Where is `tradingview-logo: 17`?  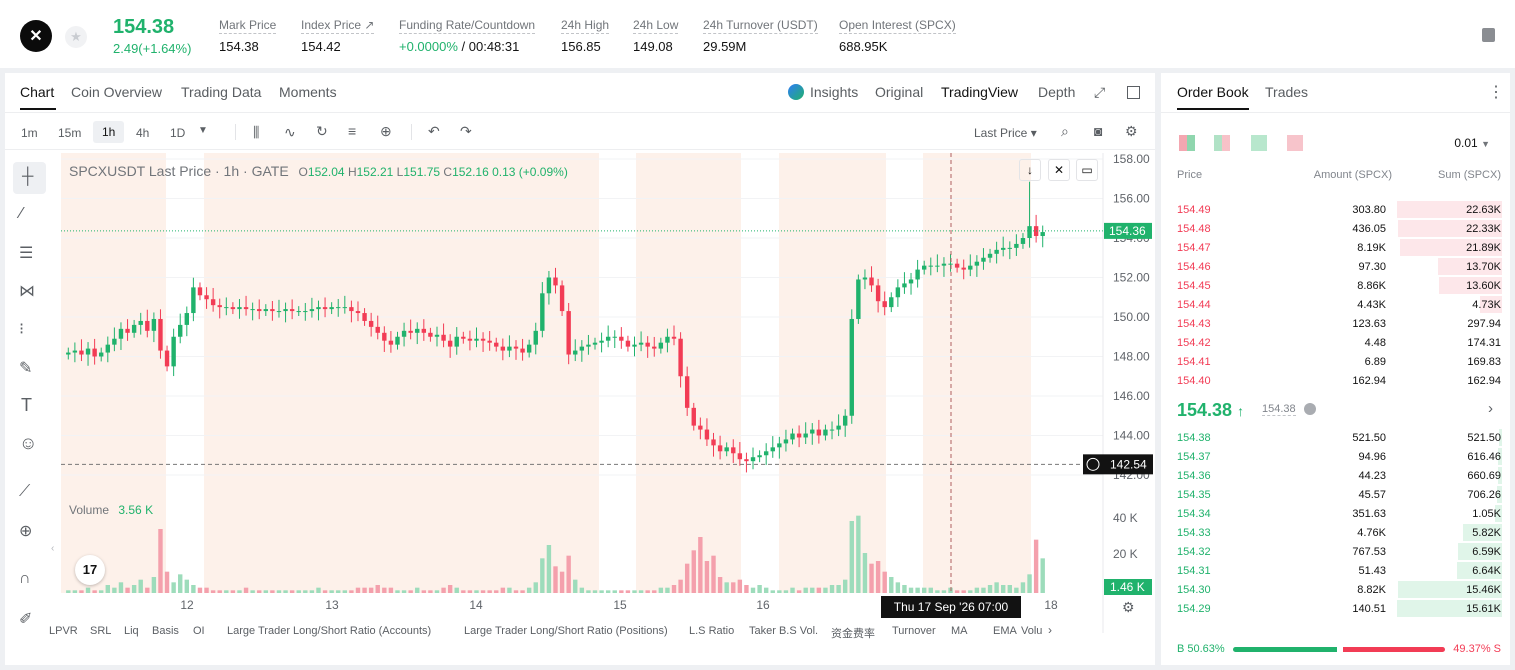 tradingview-logo: 17 is located at coordinates (90, 570).